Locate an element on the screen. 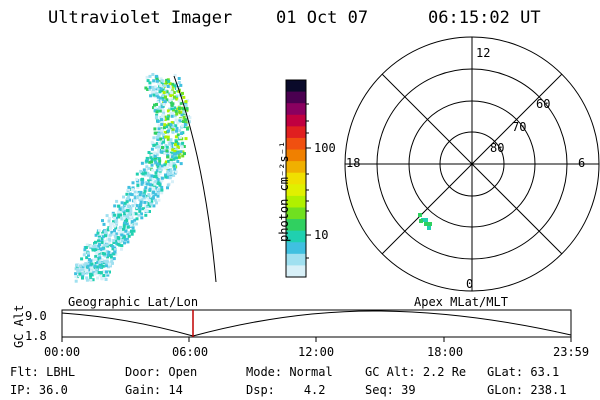  mlt-label-12: 12 is located at coordinates (483, 53).